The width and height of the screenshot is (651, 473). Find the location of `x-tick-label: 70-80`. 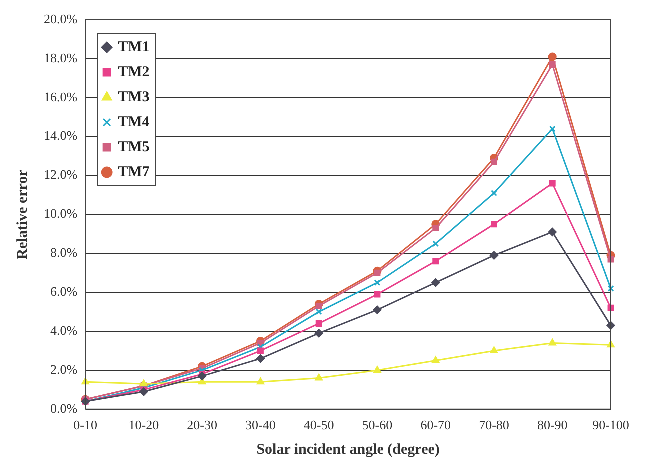

x-tick-label: 70-80 is located at coordinates (494, 425).